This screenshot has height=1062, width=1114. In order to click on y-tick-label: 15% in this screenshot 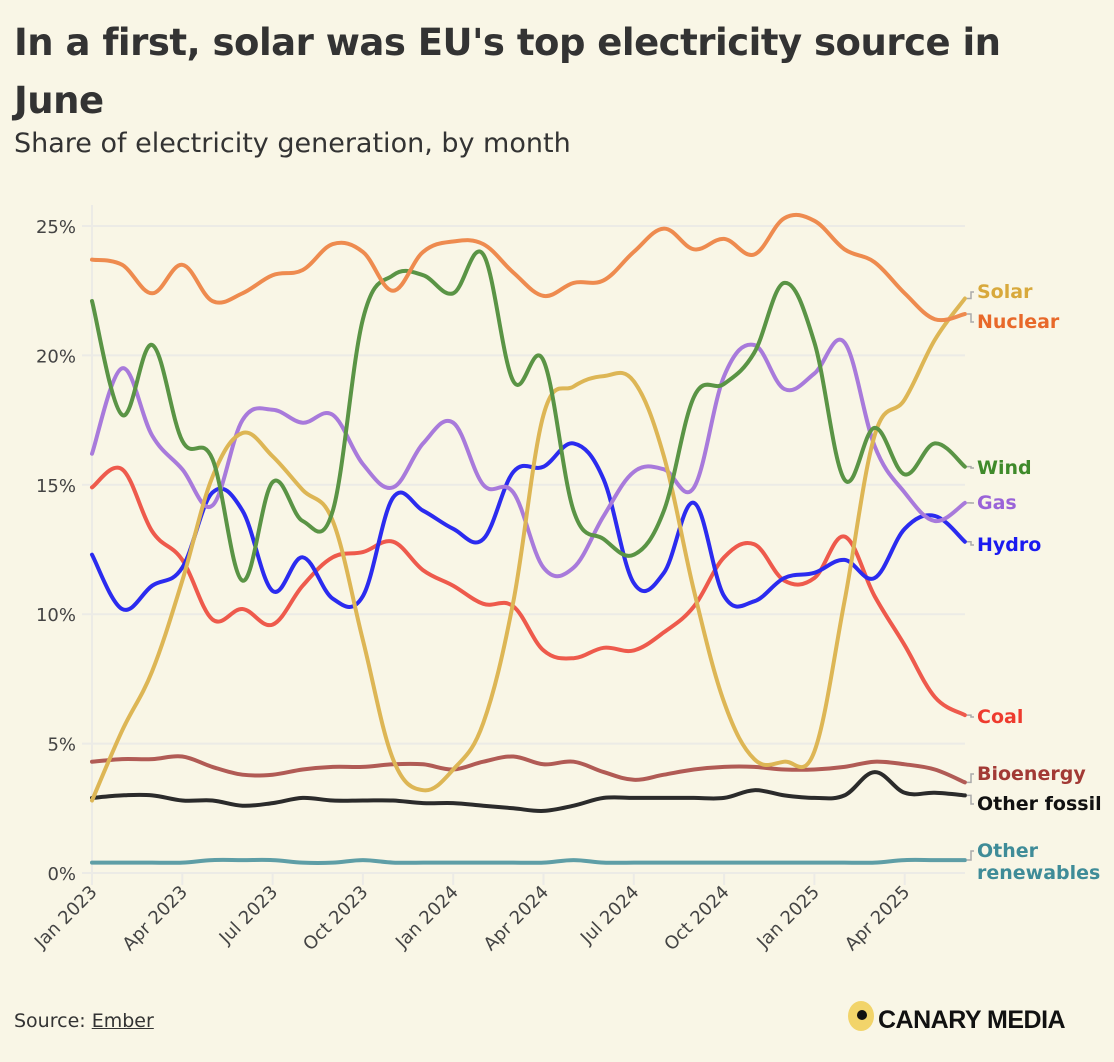, I will do `click(56, 486)`.